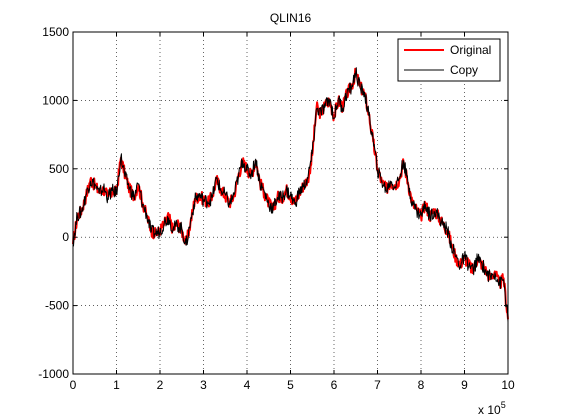  Describe the element at coordinates (421, 385) in the screenshot. I see `x-tick-label: 8` at that location.